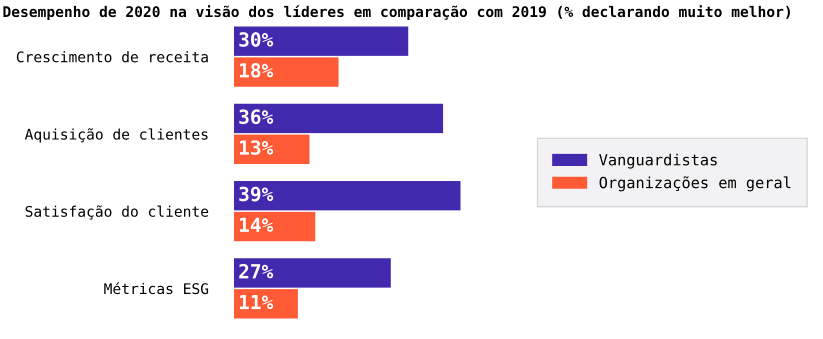 The width and height of the screenshot is (823, 339). Describe the element at coordinates (256, 271) in the screenshot. I see `data-label: 27%` at that location.